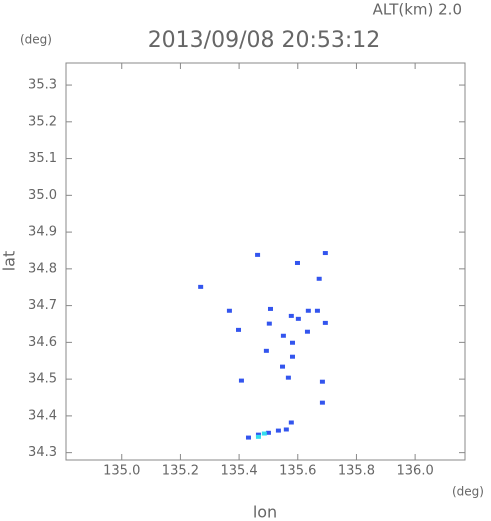 The height and width of the screenshot is (521, 491). Describe the element at coordinates (417, 10) in the screenshot. I see `altitude-label: ALT(km) 2.0` at that location.